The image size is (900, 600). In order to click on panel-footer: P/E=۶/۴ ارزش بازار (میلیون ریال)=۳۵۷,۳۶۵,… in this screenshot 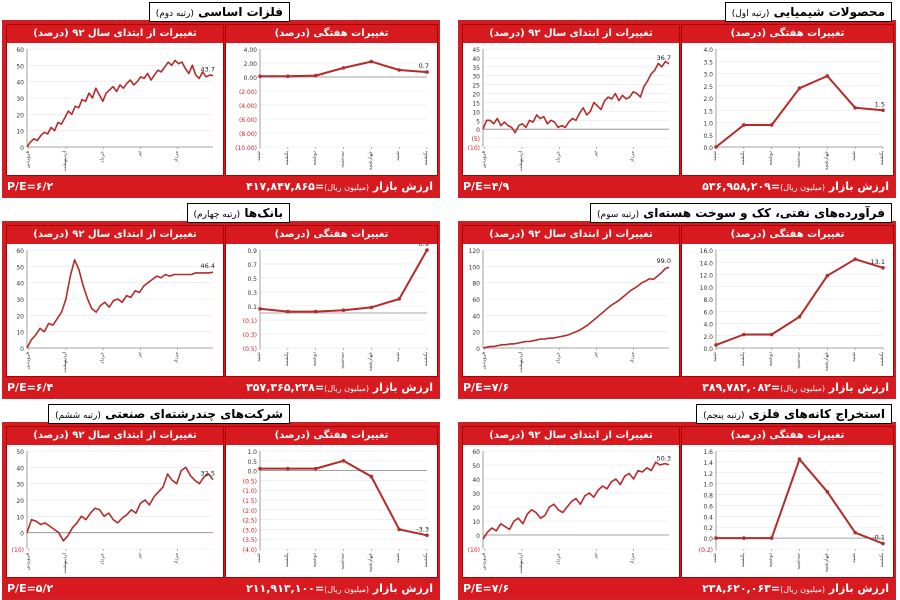, I will do `click(221, 388)`.